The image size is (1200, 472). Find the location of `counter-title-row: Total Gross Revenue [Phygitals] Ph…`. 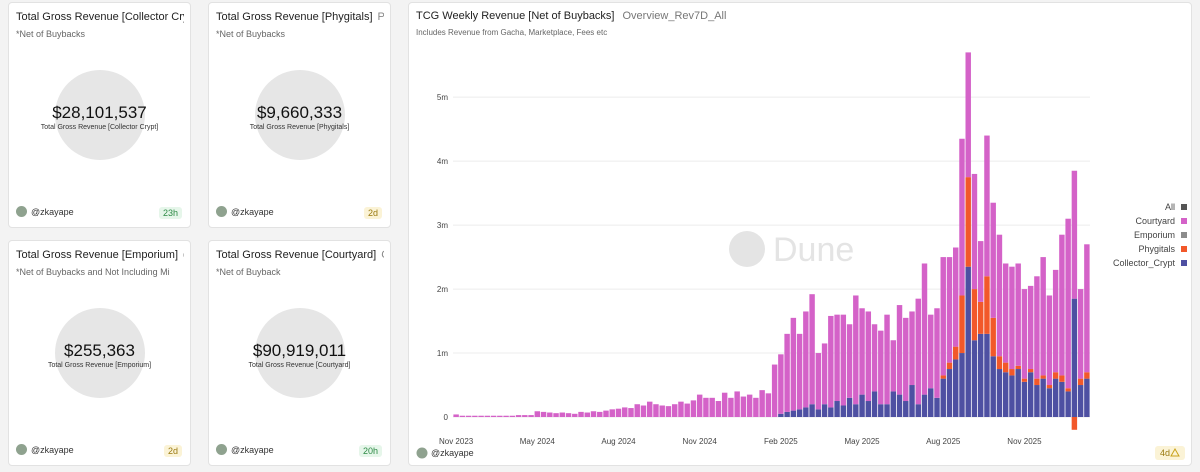

counter-title-row: Total Gross Revenue [Phygitals] Ph… is located at coordinates (300, 17).